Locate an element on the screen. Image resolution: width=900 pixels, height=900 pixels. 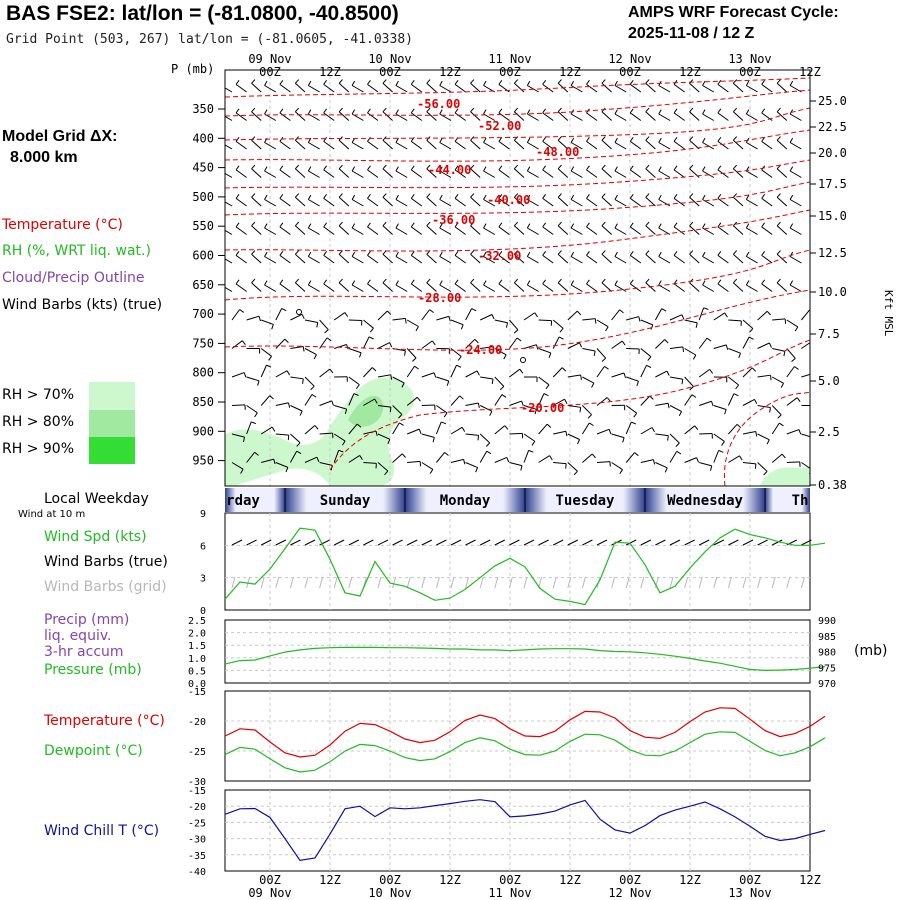
y-tick-label: 0.0 is located at coordinates (197, 684).